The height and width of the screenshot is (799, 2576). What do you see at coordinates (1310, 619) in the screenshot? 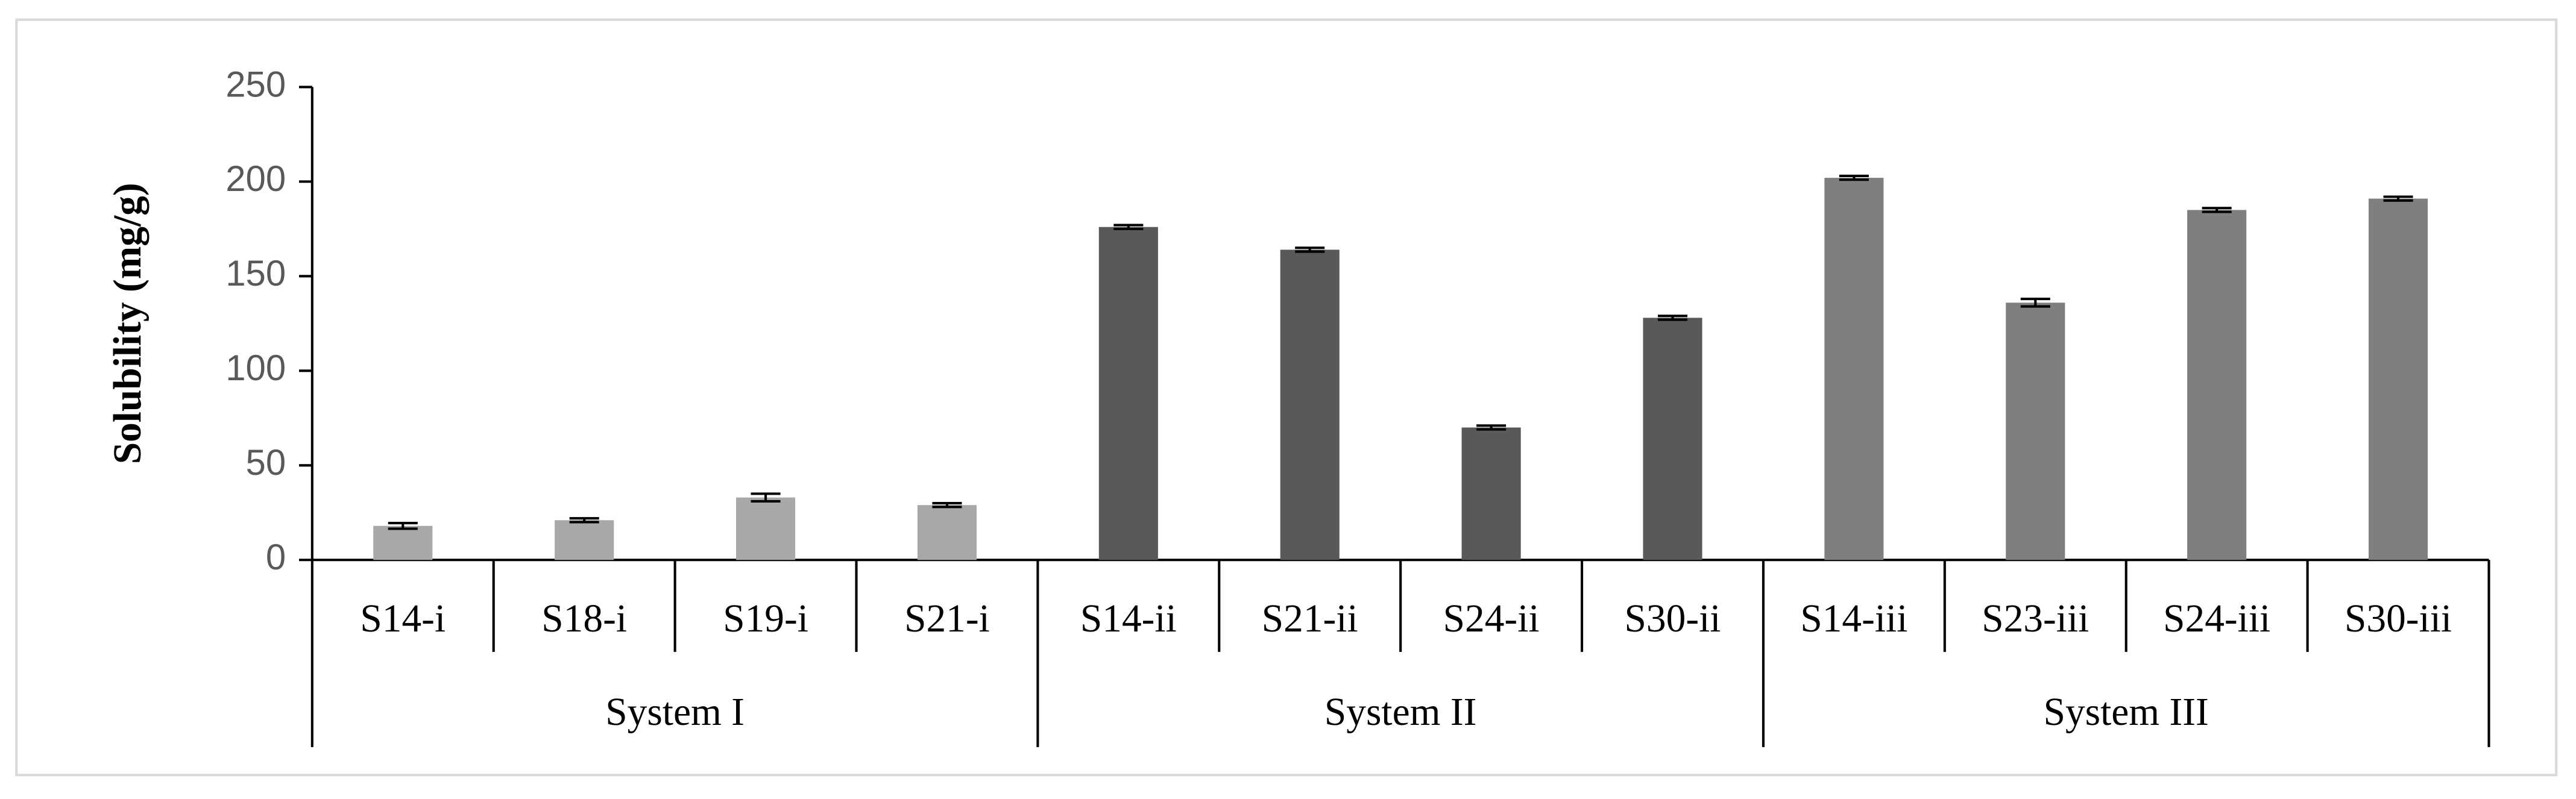
I see `x-tick-label: S21-ii` at bounding box center [1310, 619].